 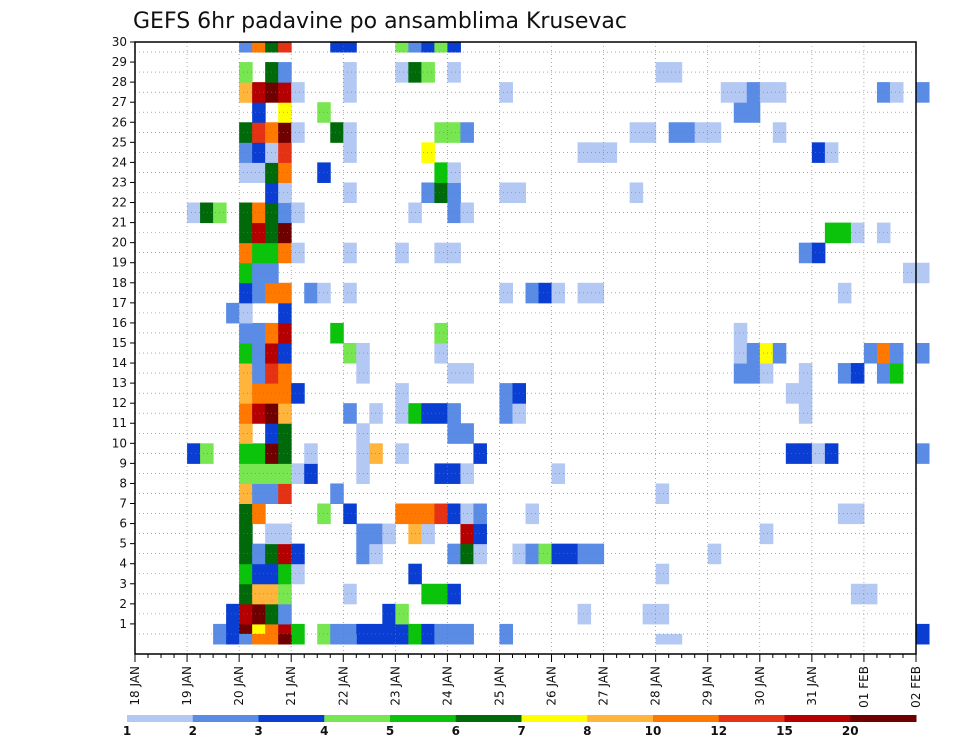 What do you see at coordinates (708, 686) in the screenshot?
I see `x-tick-label: 29 JAN` at bounding box center [708, 686].